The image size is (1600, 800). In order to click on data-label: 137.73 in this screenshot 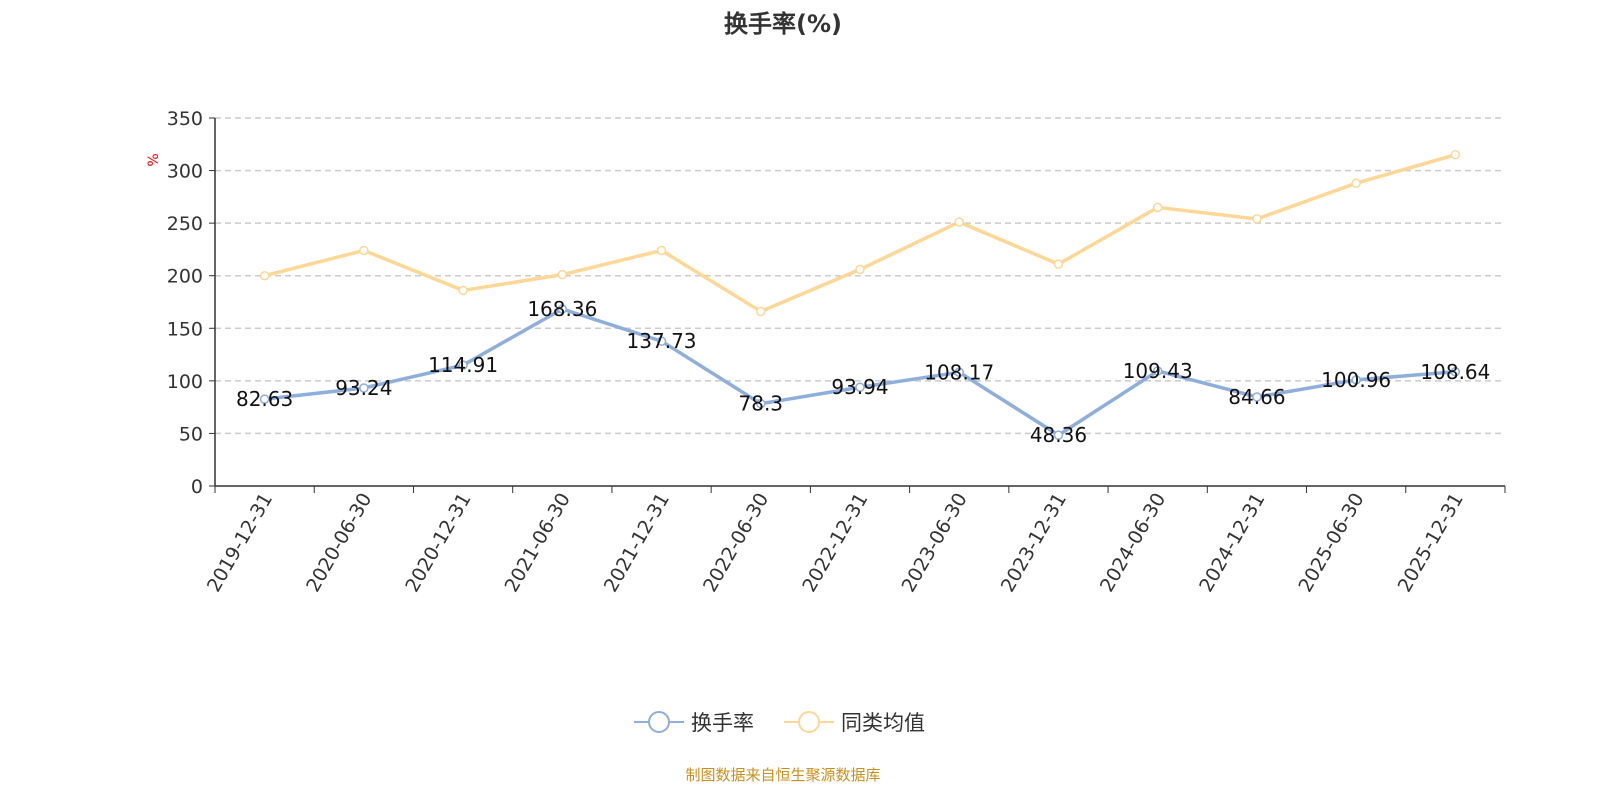, I will do `click(662, 341)`.